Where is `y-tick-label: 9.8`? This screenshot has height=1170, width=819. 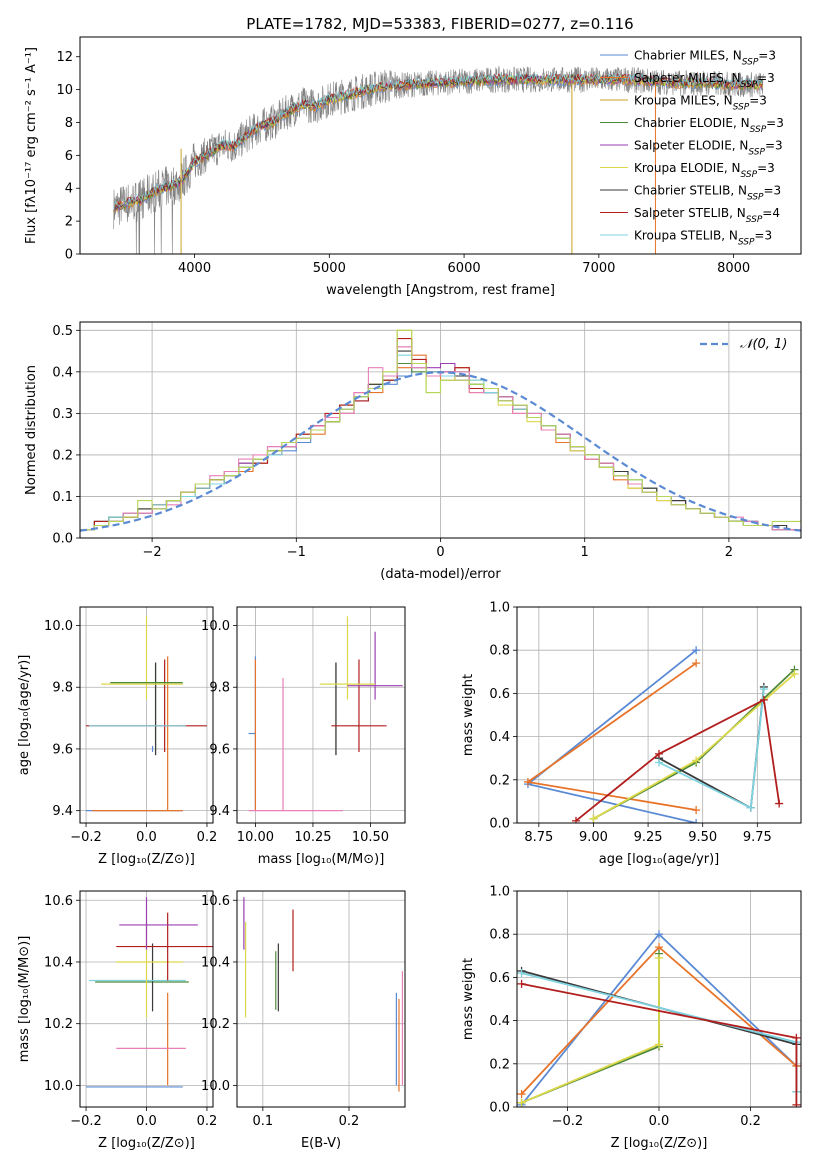
y-tick-label: 9.8 is located at coordinates (219, 688).